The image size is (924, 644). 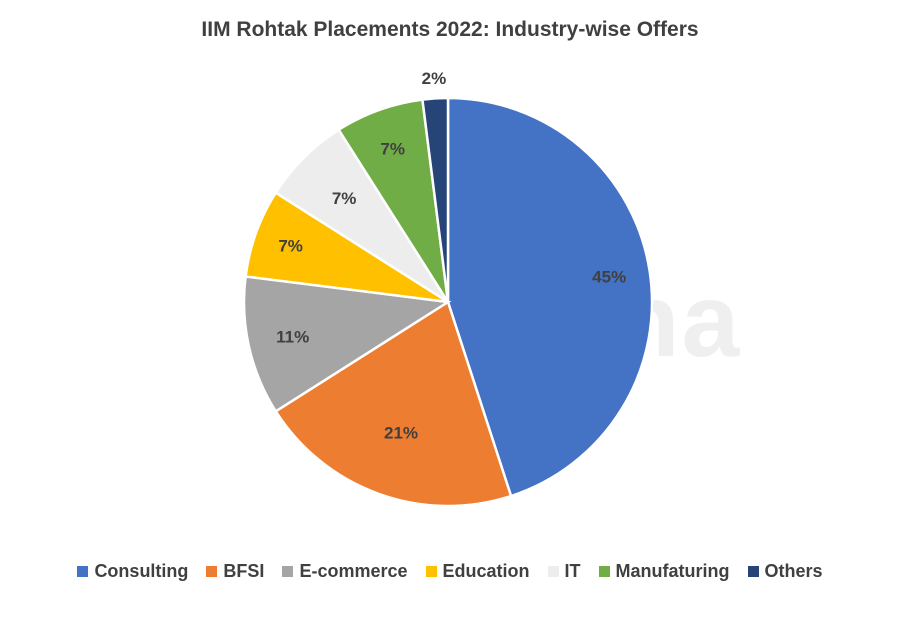 I want to click on pie-slice-others, so click(x=435, y=199).